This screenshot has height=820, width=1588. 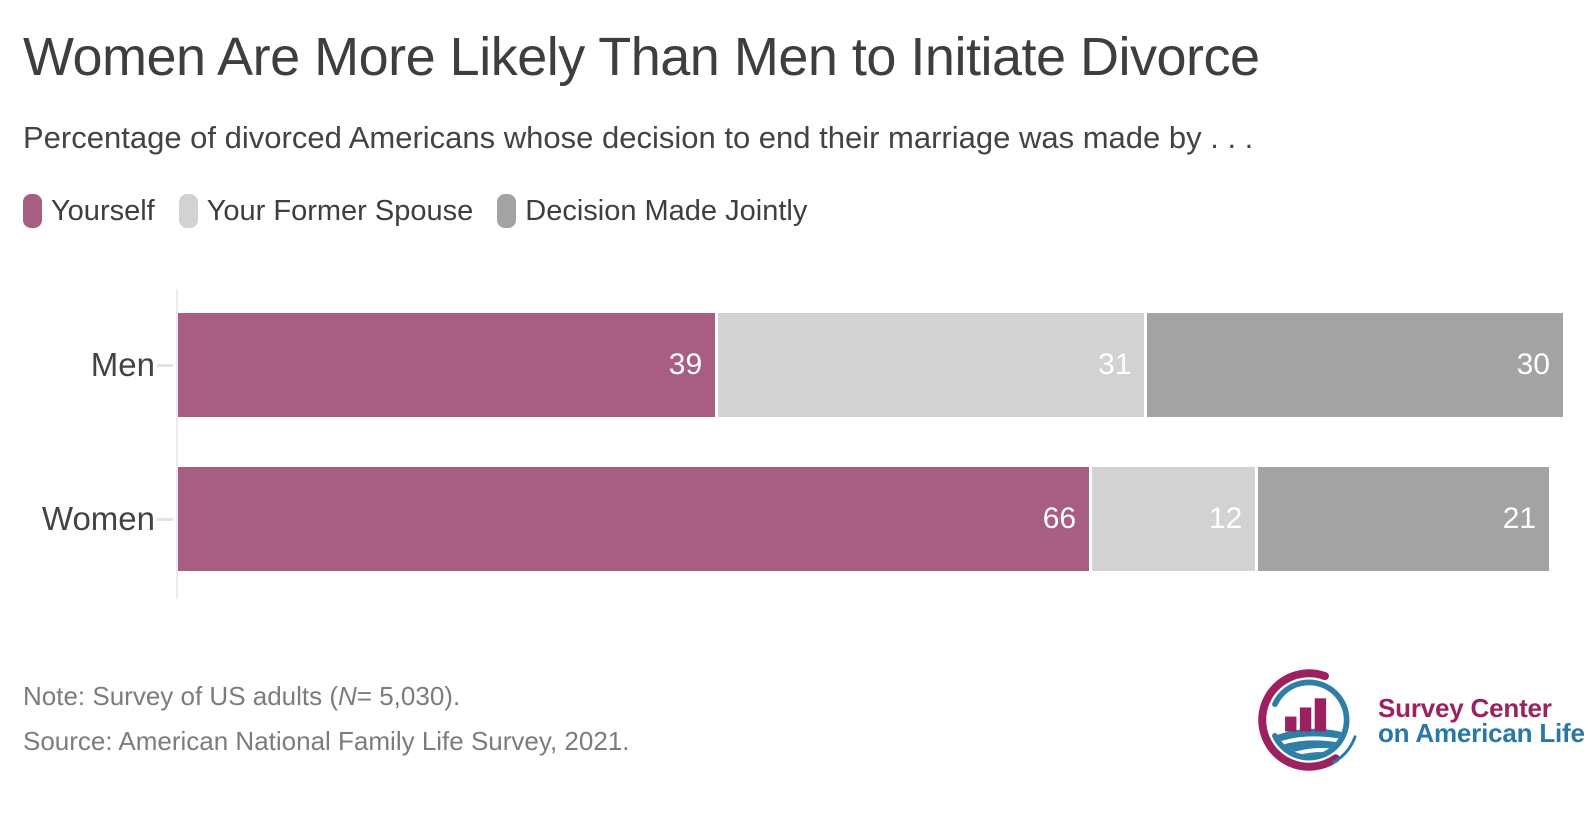 I want to click on note-rest: = 5,030)., so click(x=408, y=696).